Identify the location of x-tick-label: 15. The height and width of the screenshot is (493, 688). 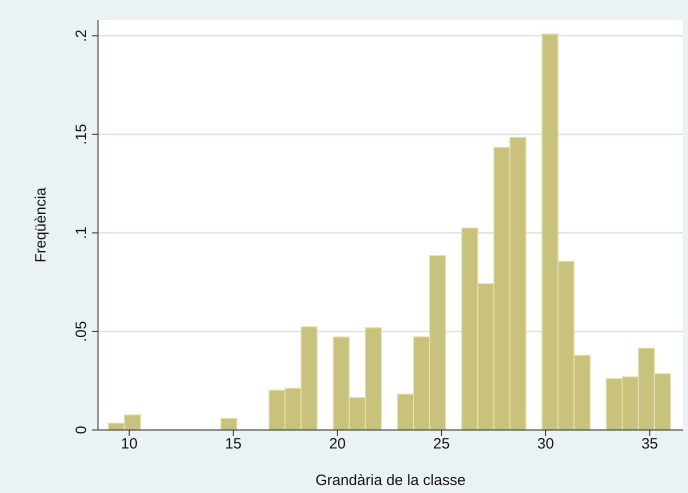
(233, 444).